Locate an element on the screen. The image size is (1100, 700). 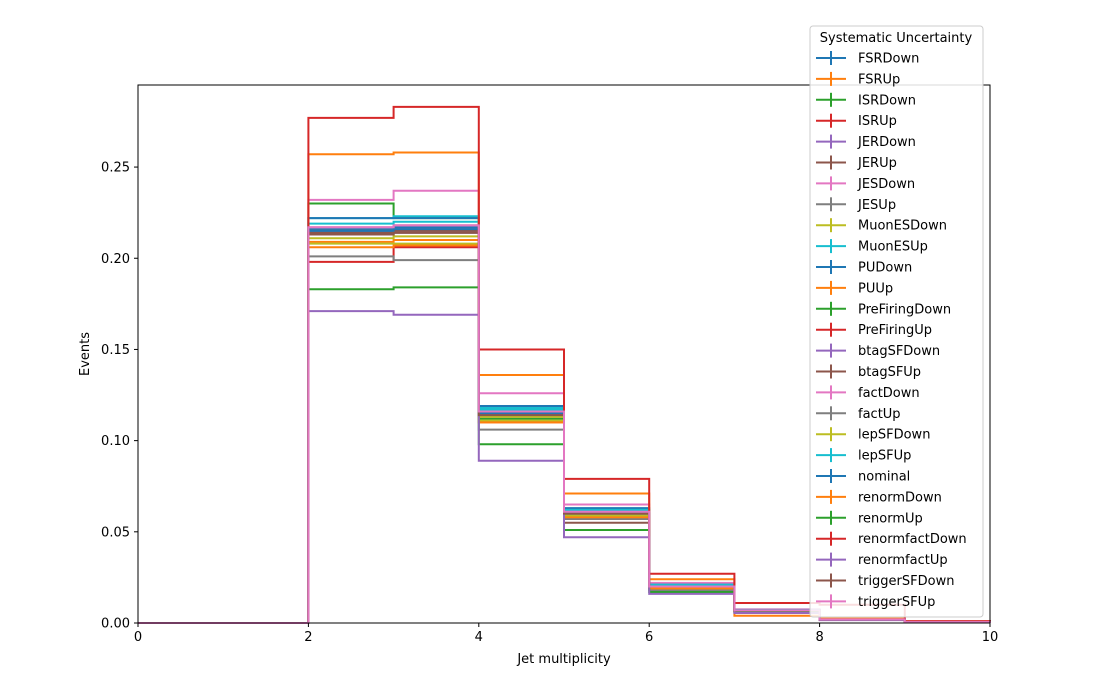
legend-item: triggerSFDown is located at coordinates (885, 581).